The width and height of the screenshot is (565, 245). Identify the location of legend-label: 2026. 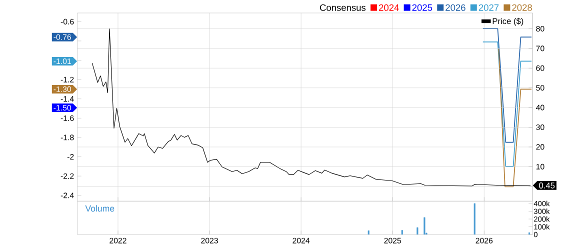
(456, 8).